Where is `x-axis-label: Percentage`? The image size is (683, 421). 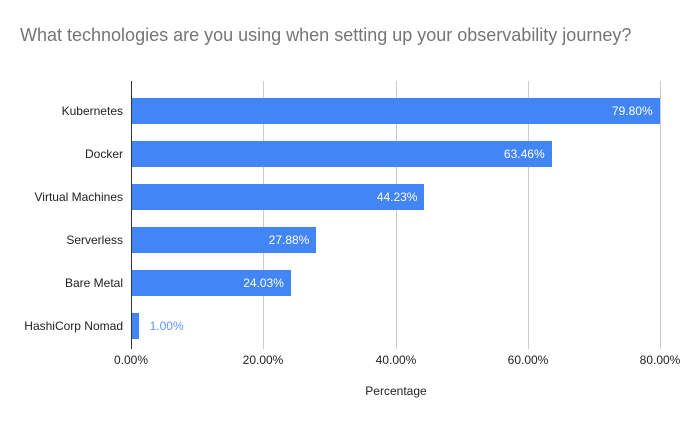
x-axis-label: Percentage is located at coordinates (396, 391).